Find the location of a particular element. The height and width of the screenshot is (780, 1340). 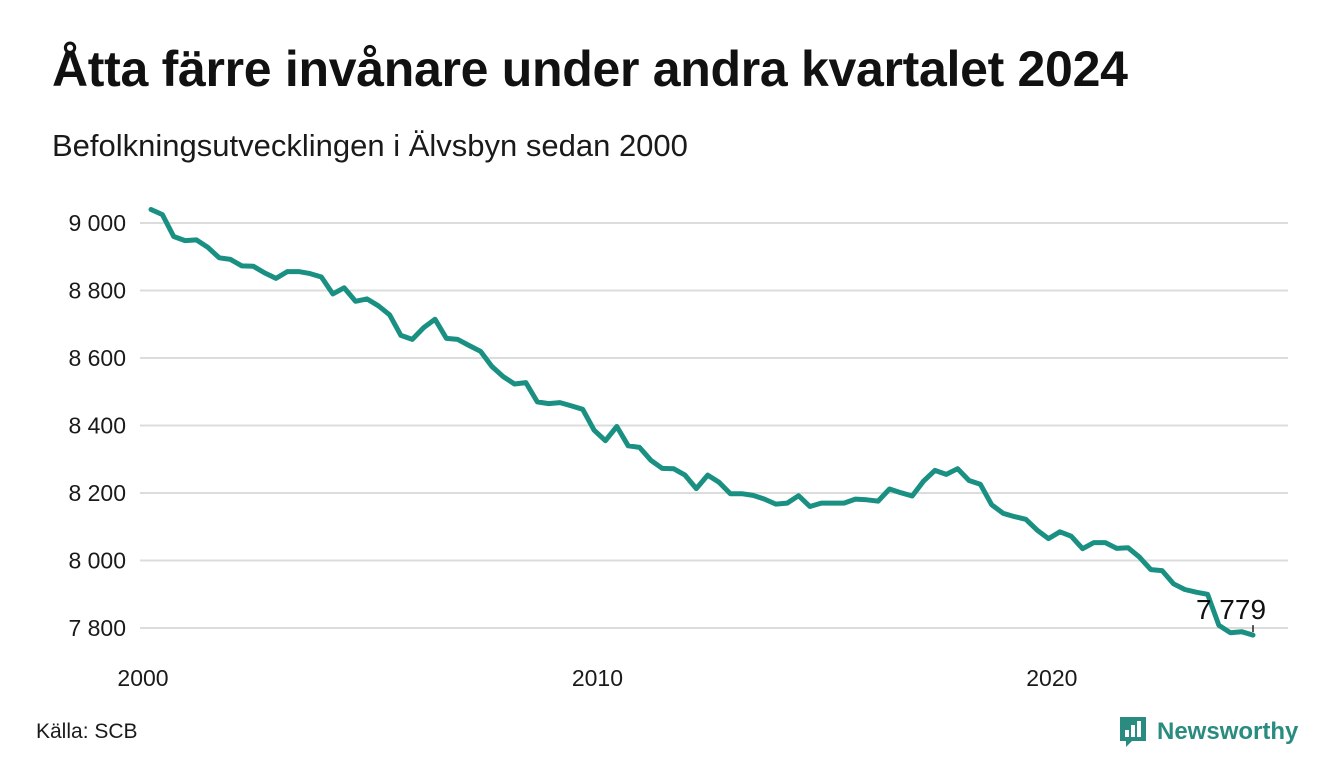

newsworthy-logo-icon is located at coordinates (1133, 732).